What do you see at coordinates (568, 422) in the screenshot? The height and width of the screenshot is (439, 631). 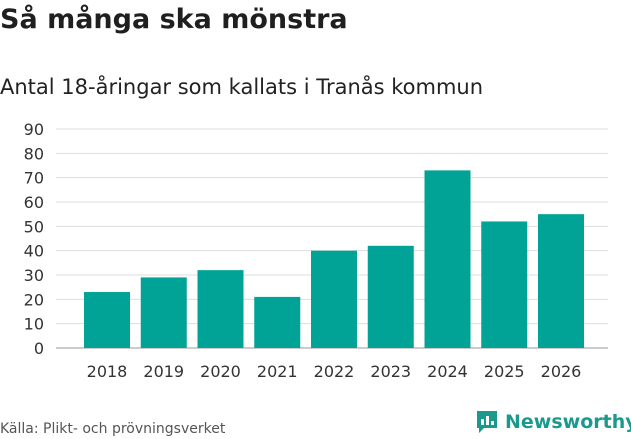 I see `brand-name: Newsworthy` at bounding box center [568, 422].